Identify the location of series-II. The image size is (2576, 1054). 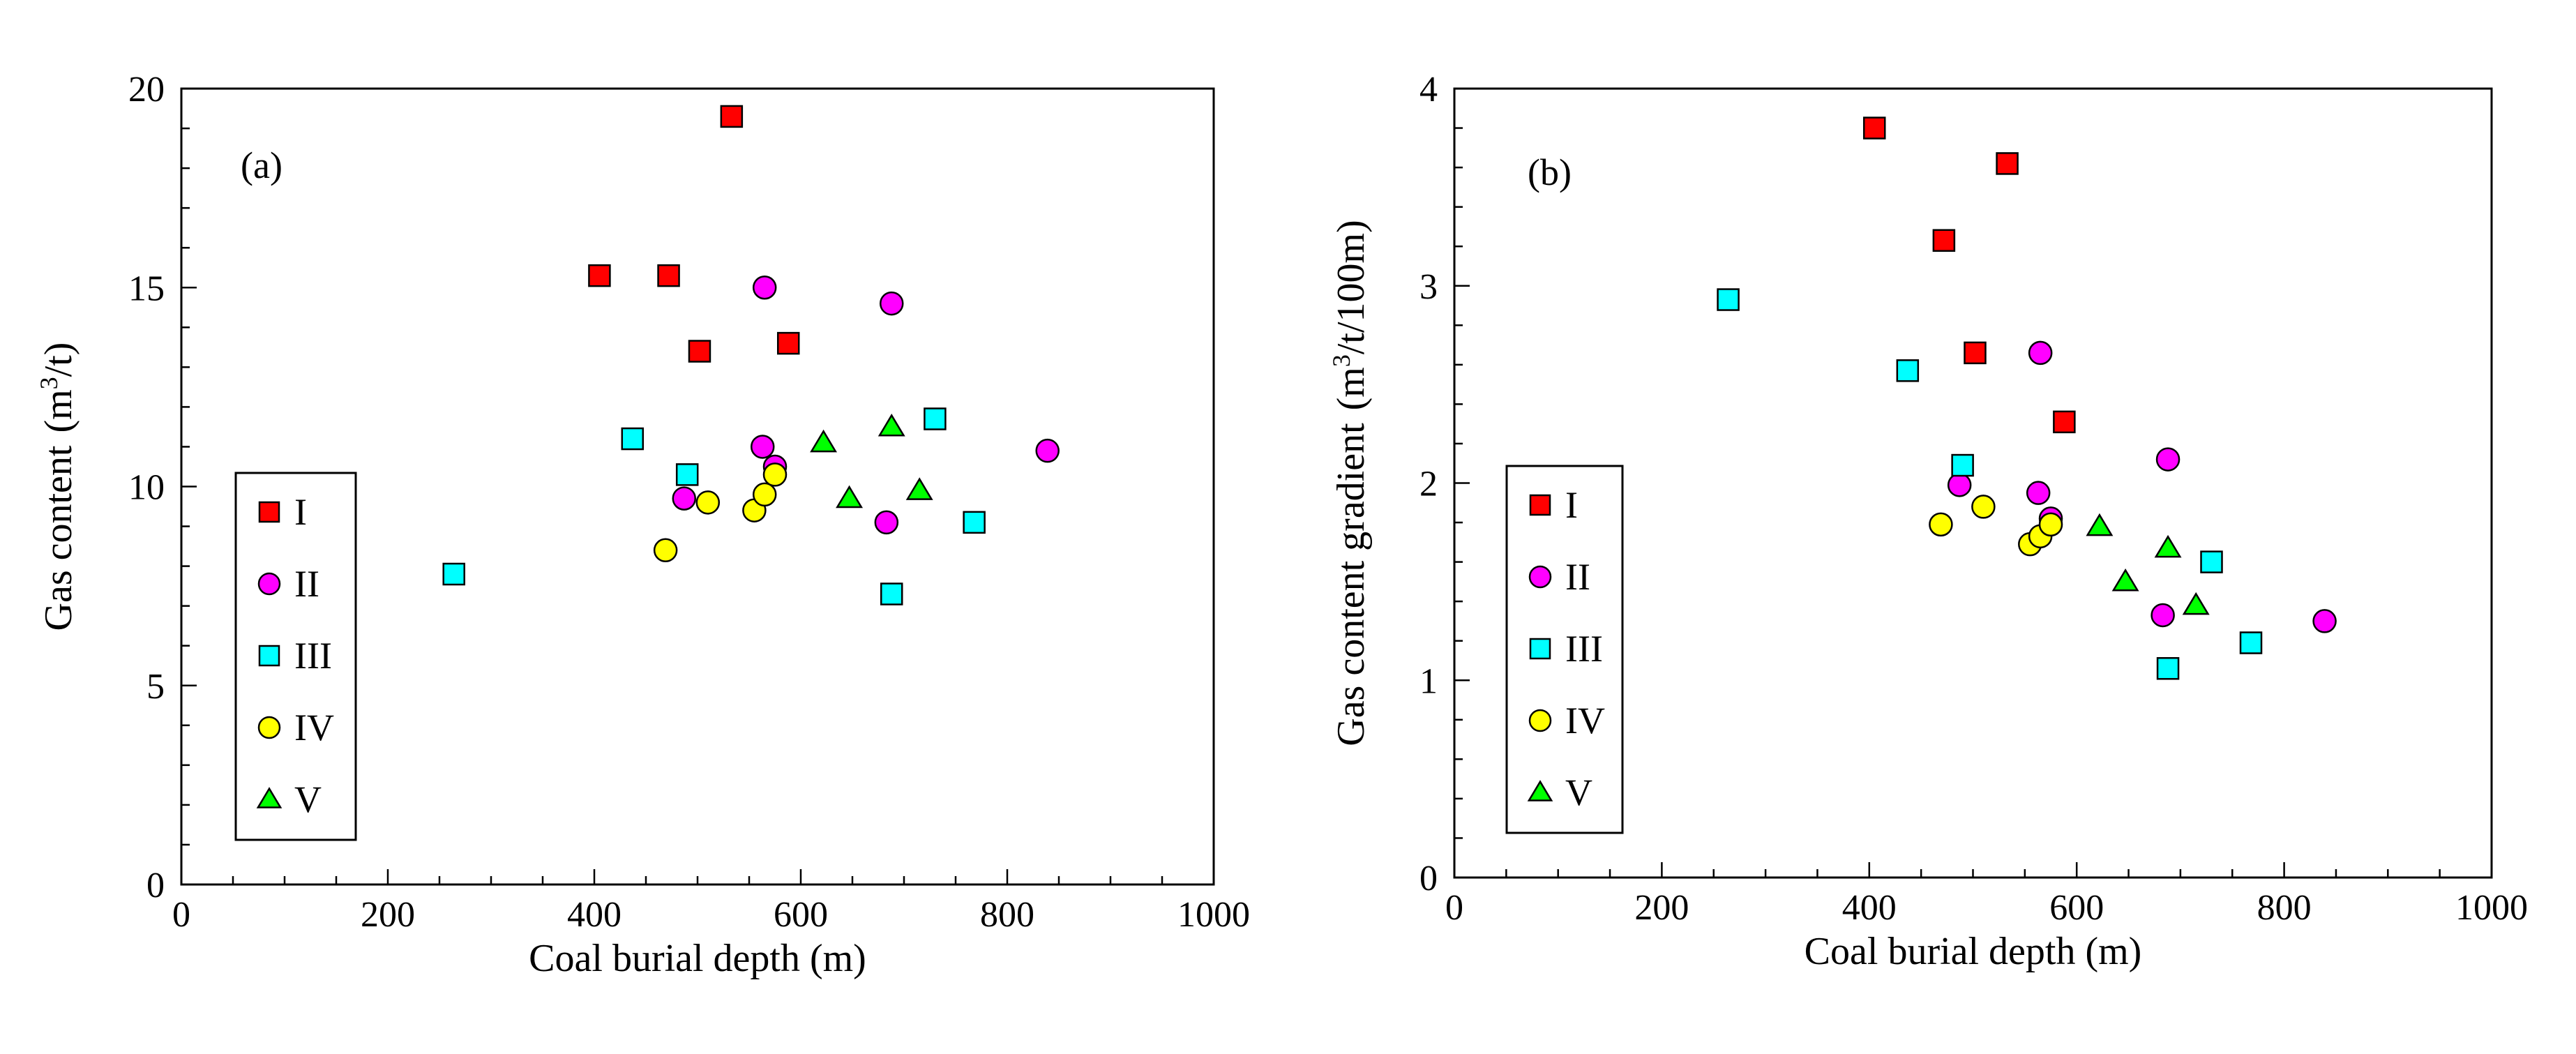
(2142, 486).